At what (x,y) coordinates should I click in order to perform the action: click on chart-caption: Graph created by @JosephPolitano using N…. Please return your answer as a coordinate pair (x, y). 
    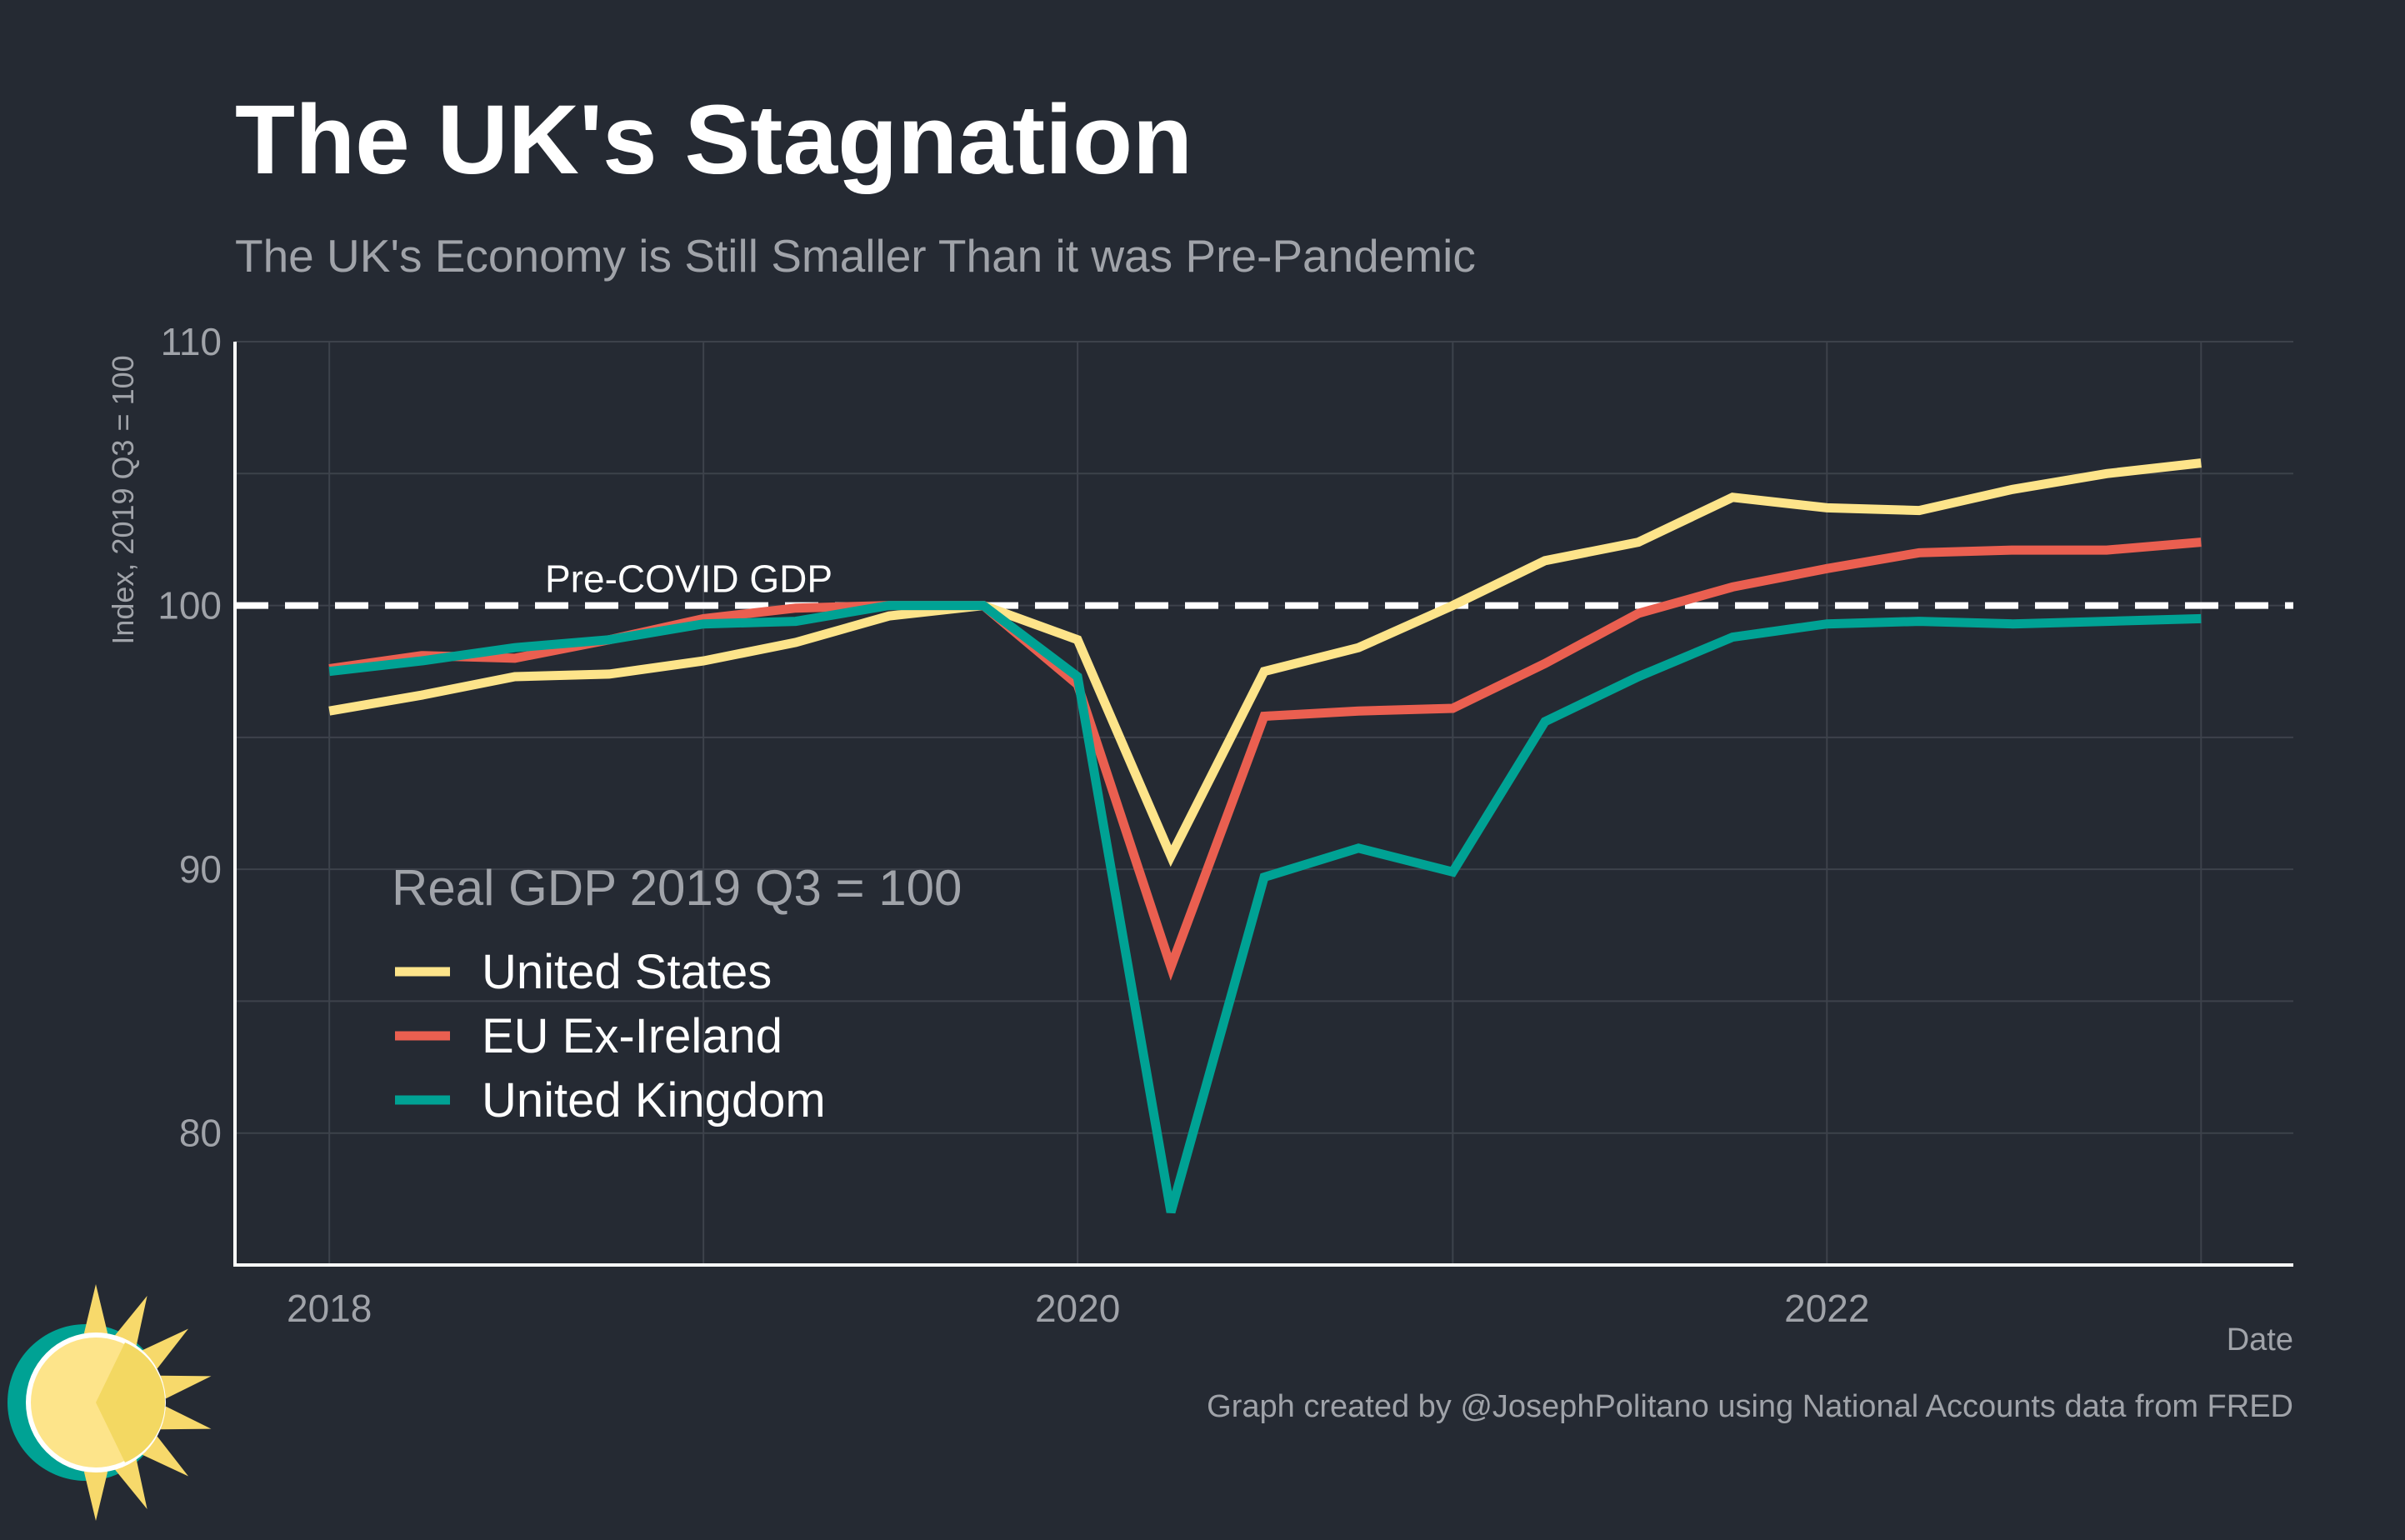
    Looking at the image, I should click on (1750, 1406).